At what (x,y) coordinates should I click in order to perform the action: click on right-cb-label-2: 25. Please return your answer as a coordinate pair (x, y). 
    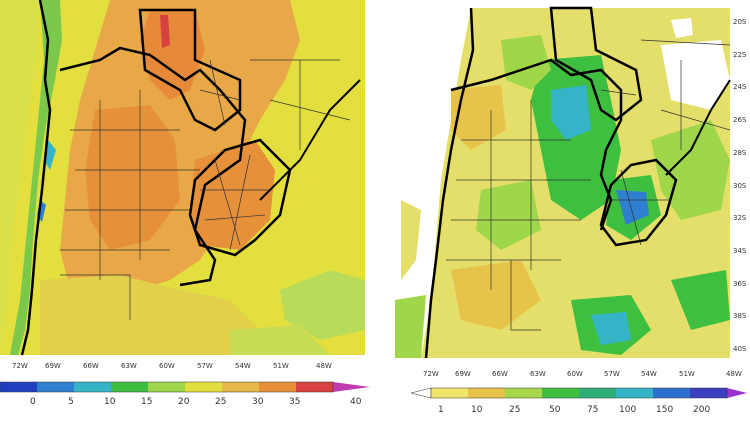
    Looking at the image, I should click on (514, 410).